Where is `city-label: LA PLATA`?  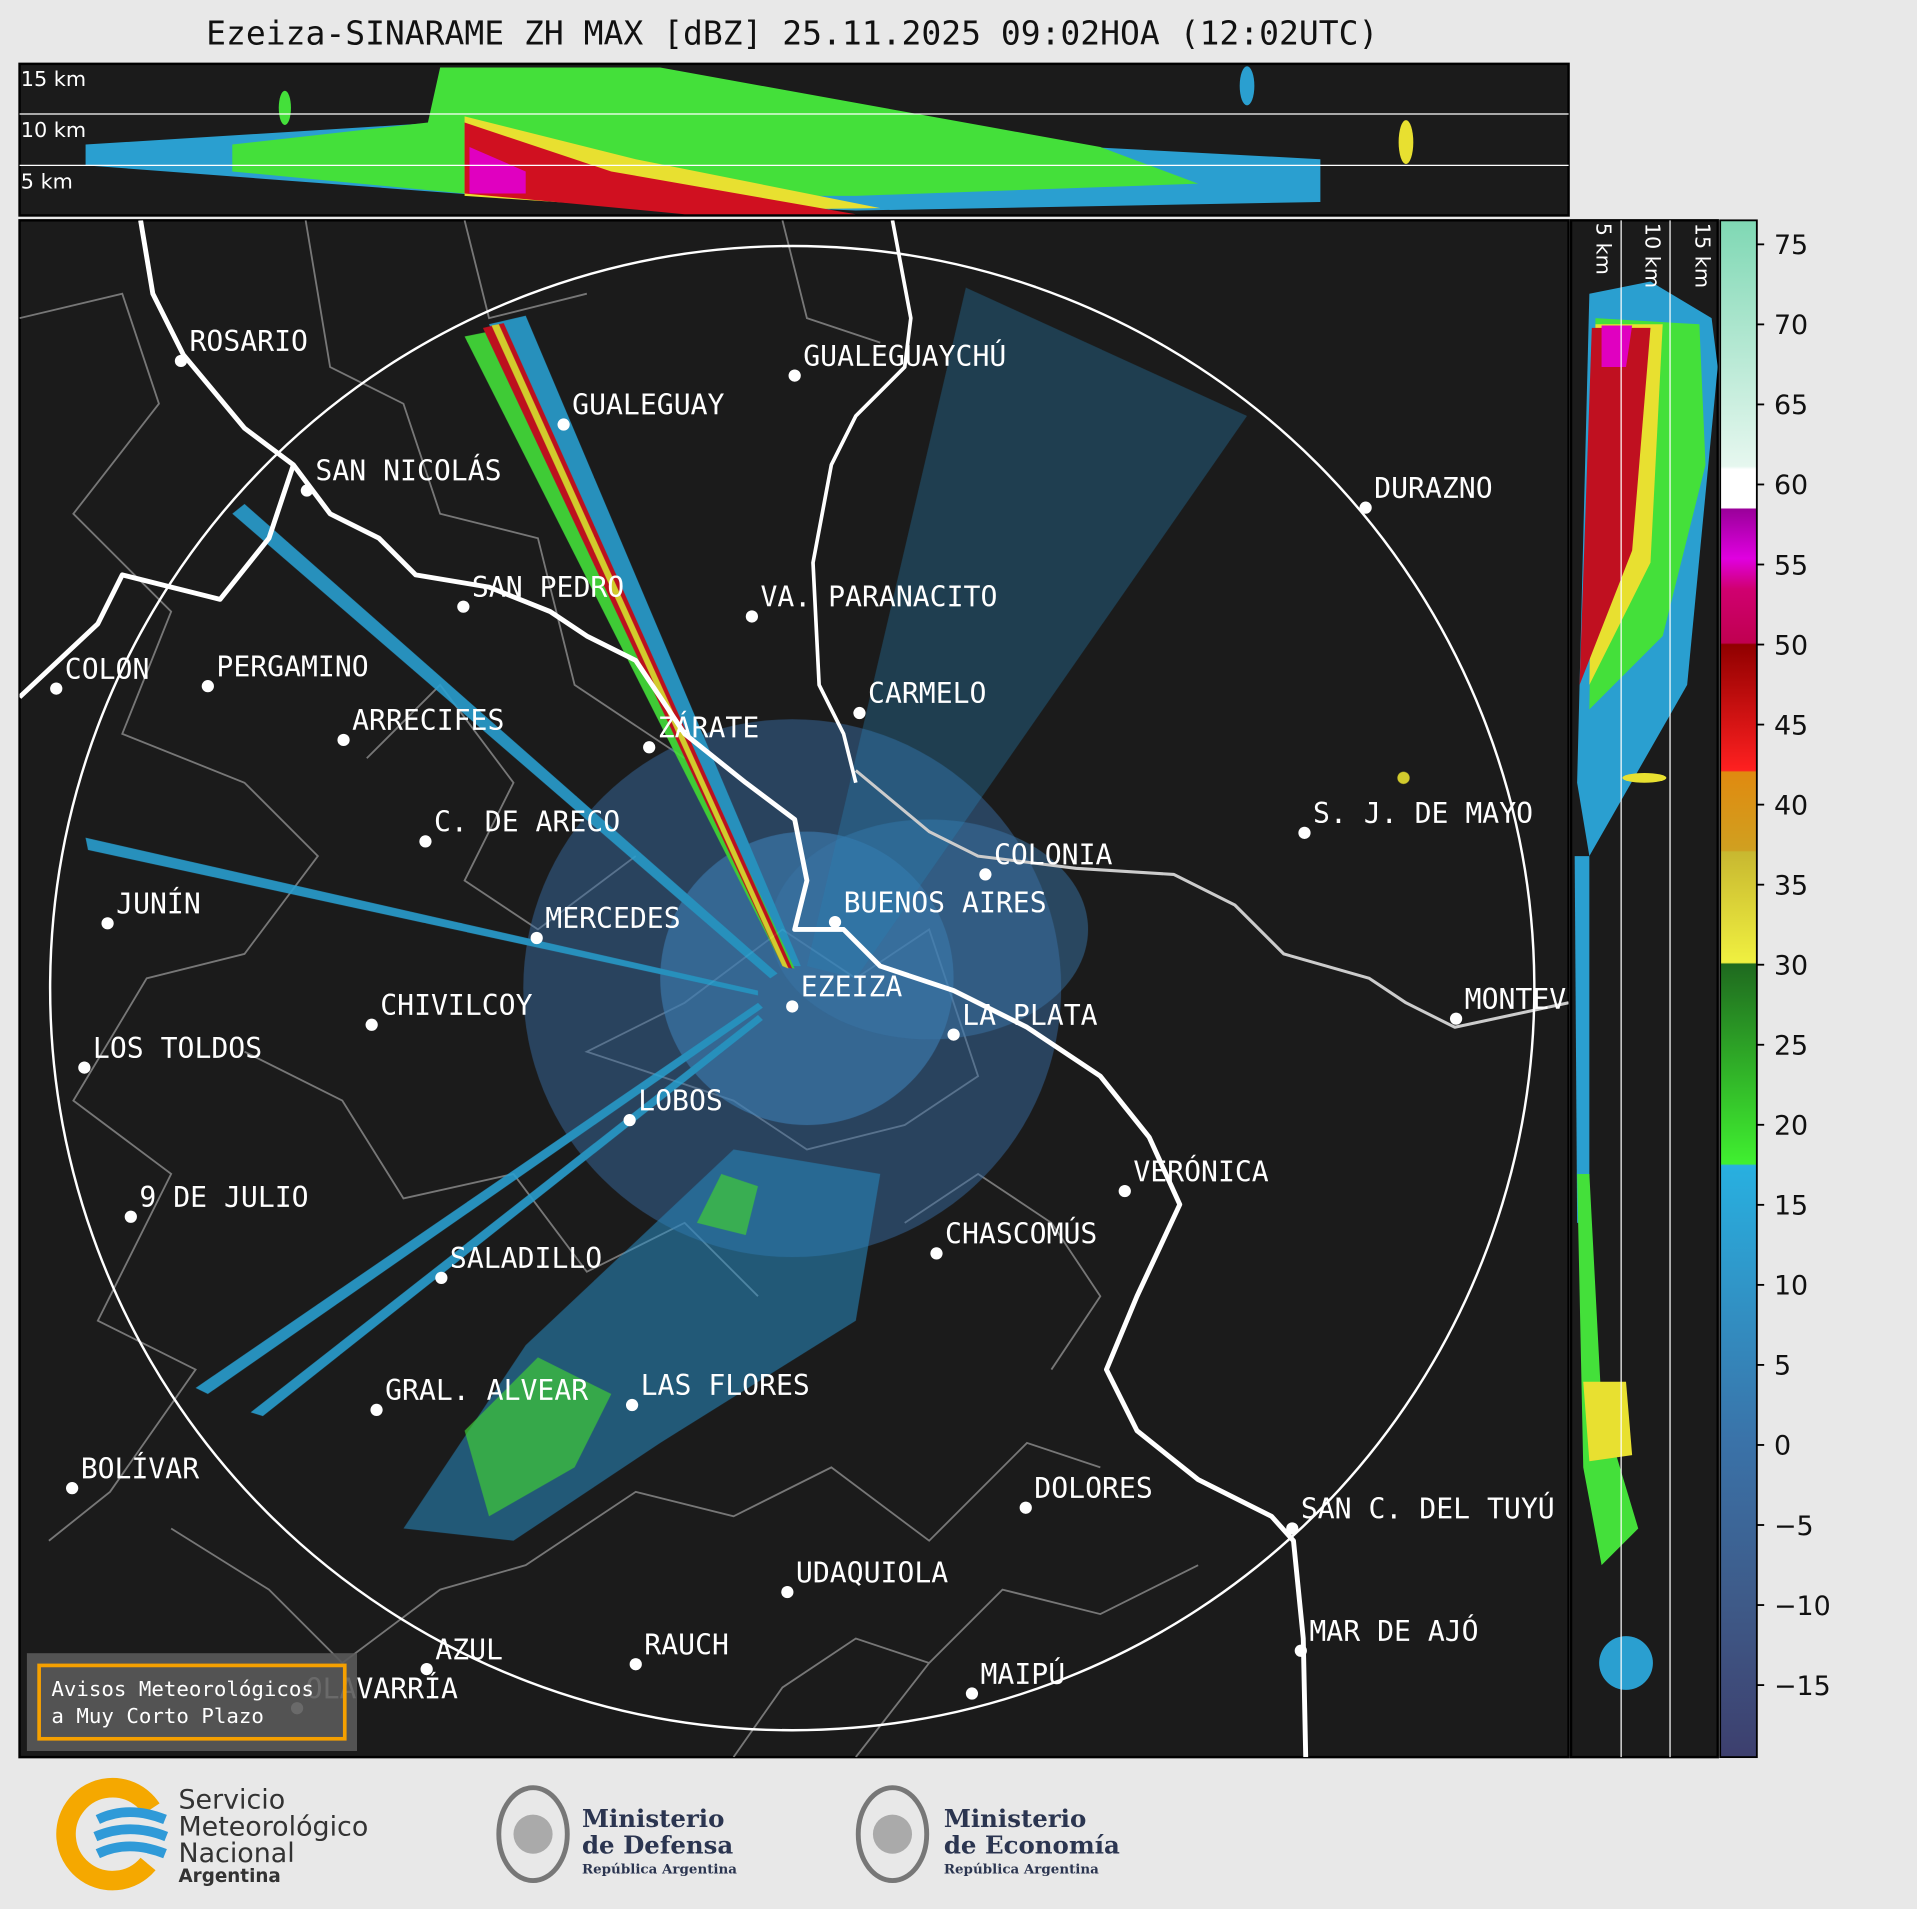 city-label: LA PLATA is located at coordinates (1029, 1015).